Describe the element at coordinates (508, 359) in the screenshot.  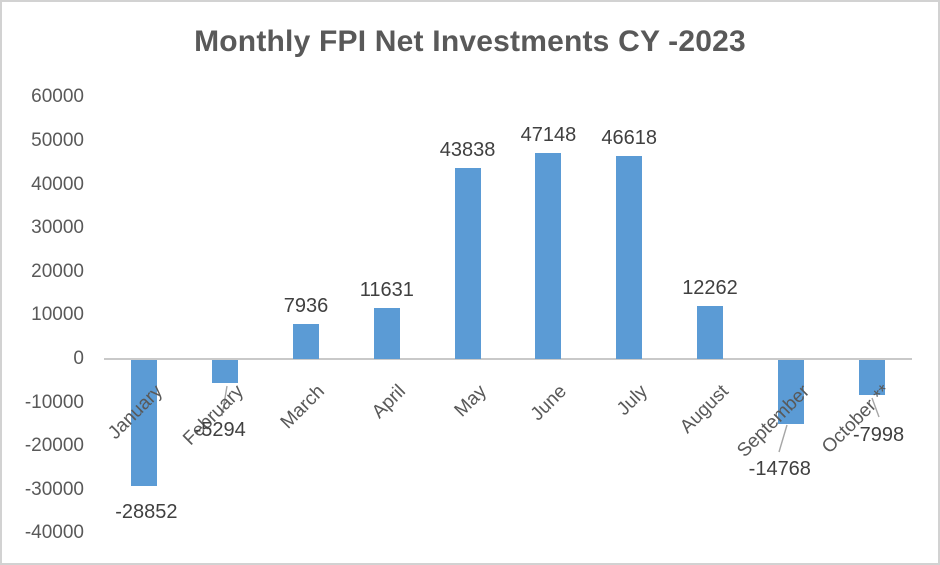
I see `zero-axis-line` at that location.